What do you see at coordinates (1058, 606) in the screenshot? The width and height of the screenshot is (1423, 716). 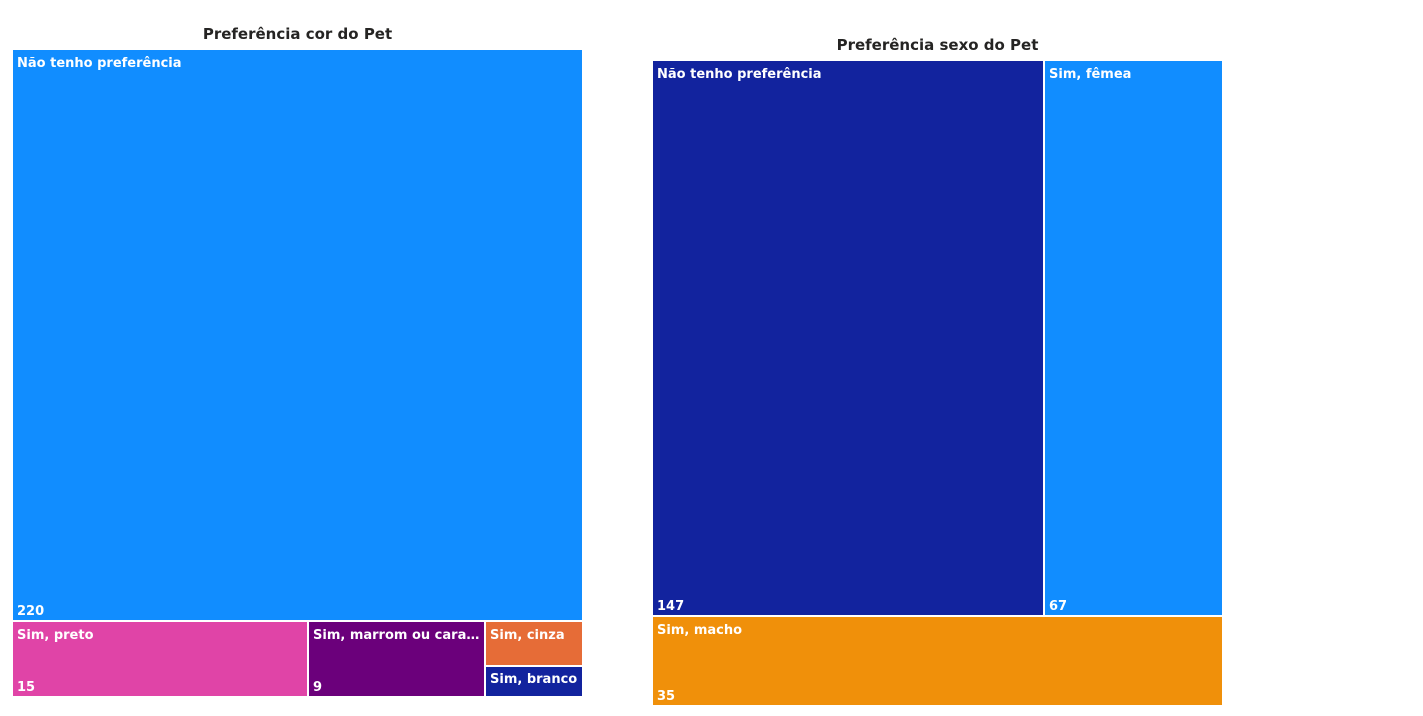 I see `tile-value: 67` at bounding box center [1058, 606].